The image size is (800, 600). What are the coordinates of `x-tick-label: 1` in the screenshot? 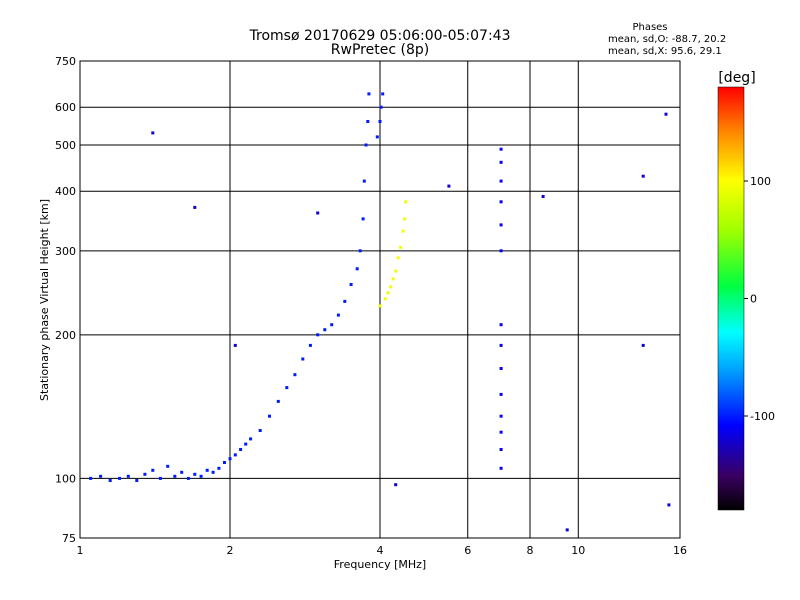 It's located at (80, 550).